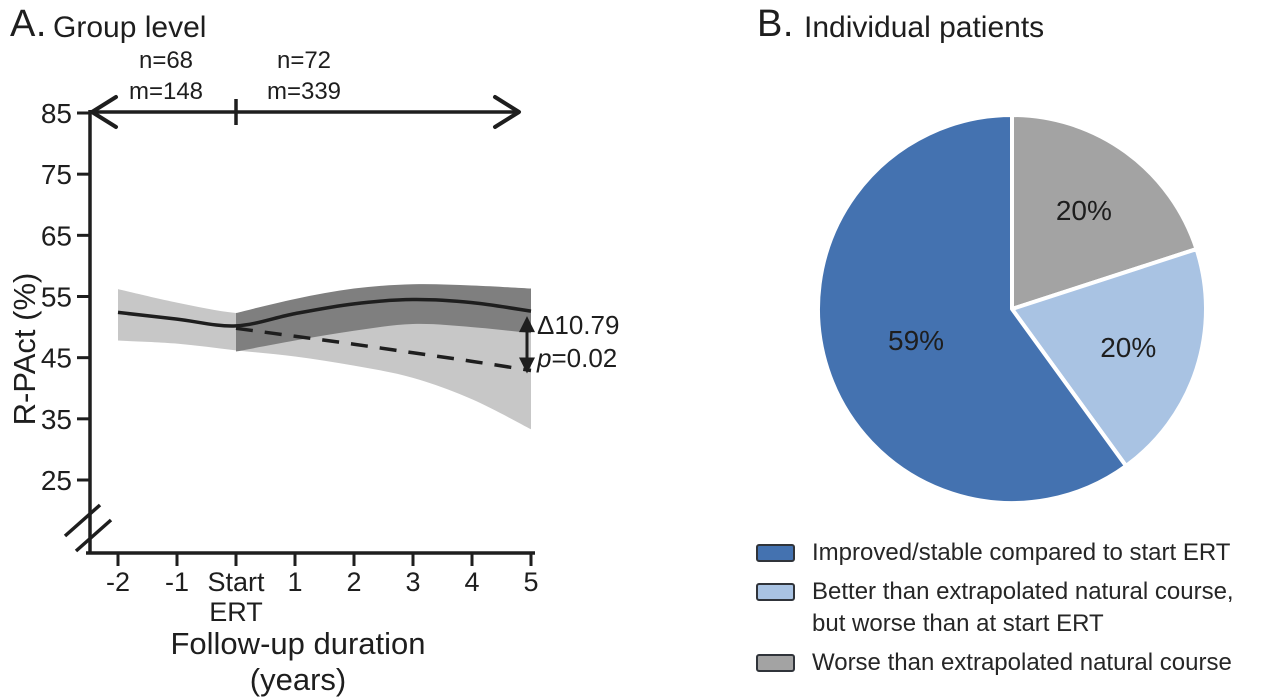 The height and width of the screenshot is (698, 1280). I want to click on p-symbol: p, so click(544, 358).